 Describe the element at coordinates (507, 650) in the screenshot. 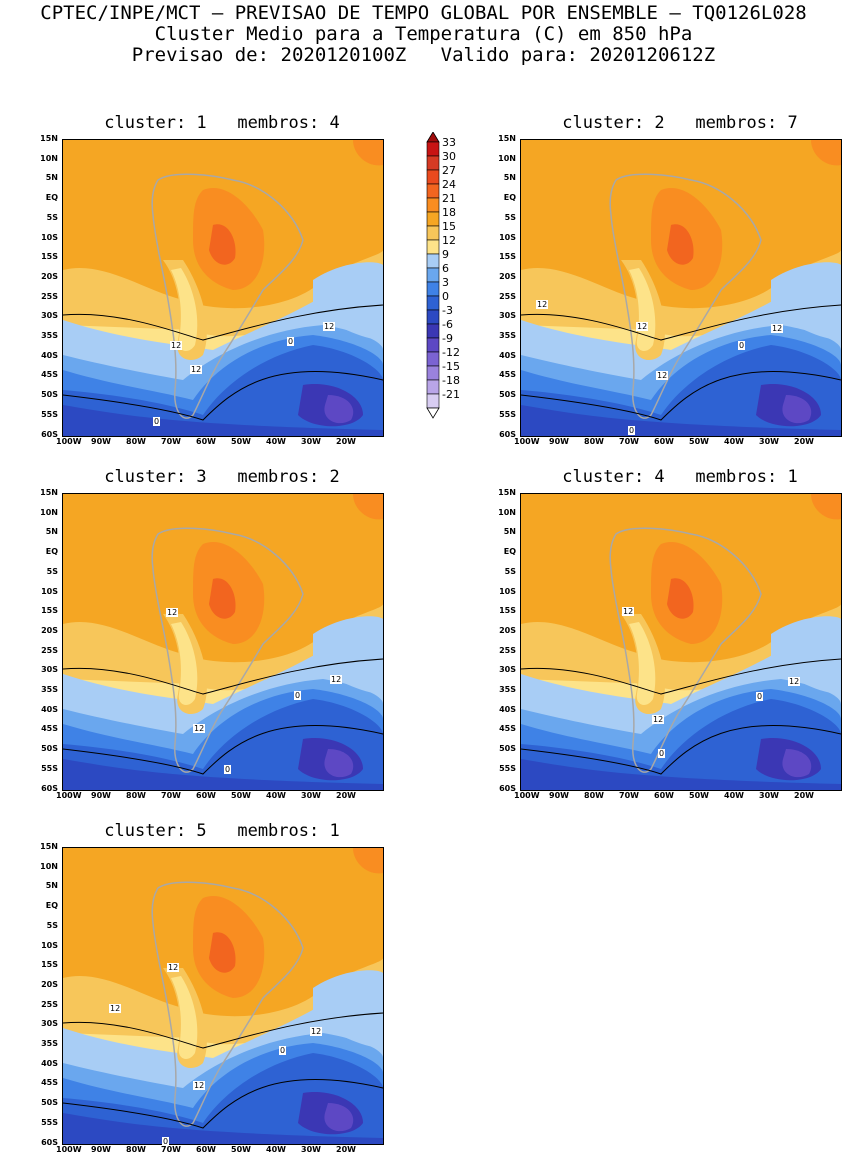

I see `lat-label: 25S` at that location.